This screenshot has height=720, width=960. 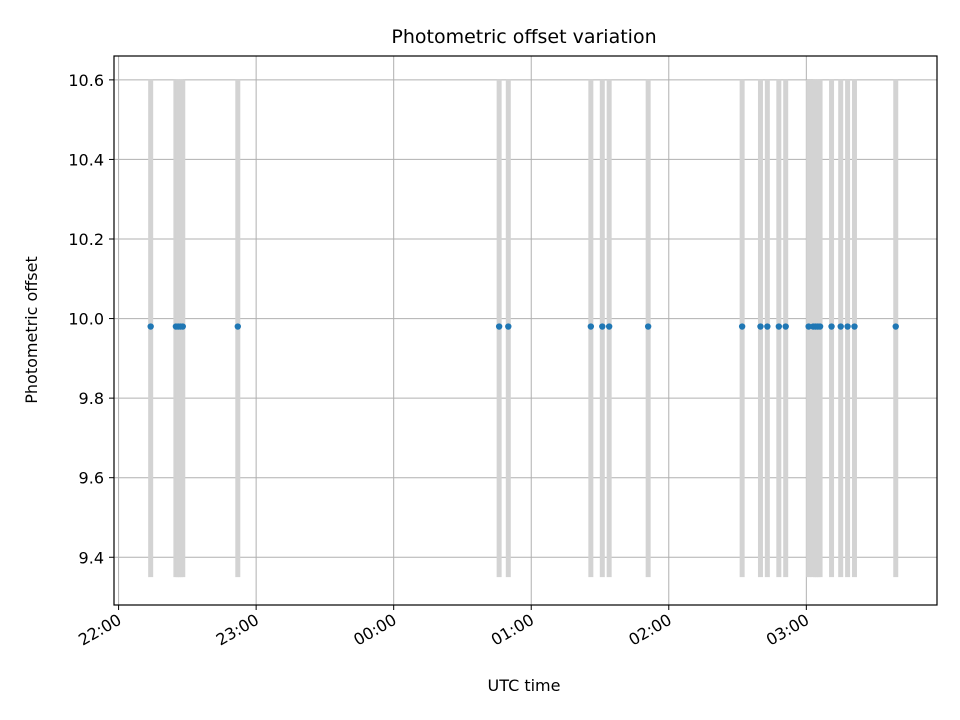 I want to click on y-tick-label: 10.4, so click(x=86, y=159).